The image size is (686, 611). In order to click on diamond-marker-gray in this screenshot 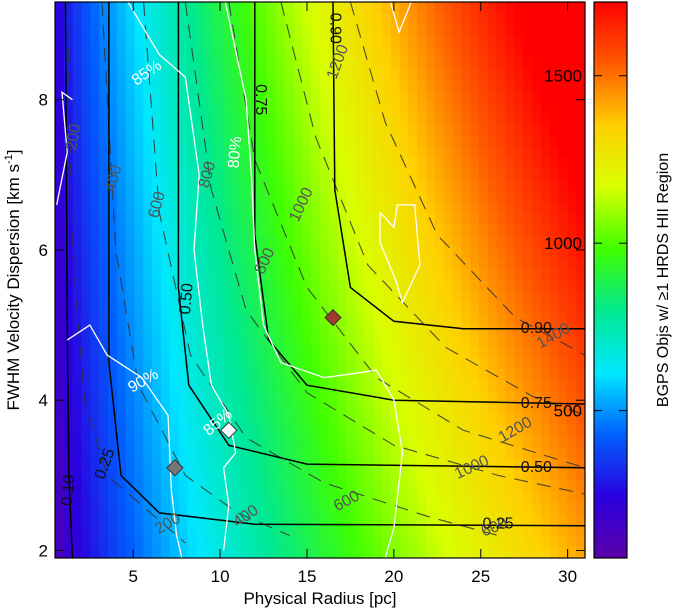, I will do `click(175, 468)`.